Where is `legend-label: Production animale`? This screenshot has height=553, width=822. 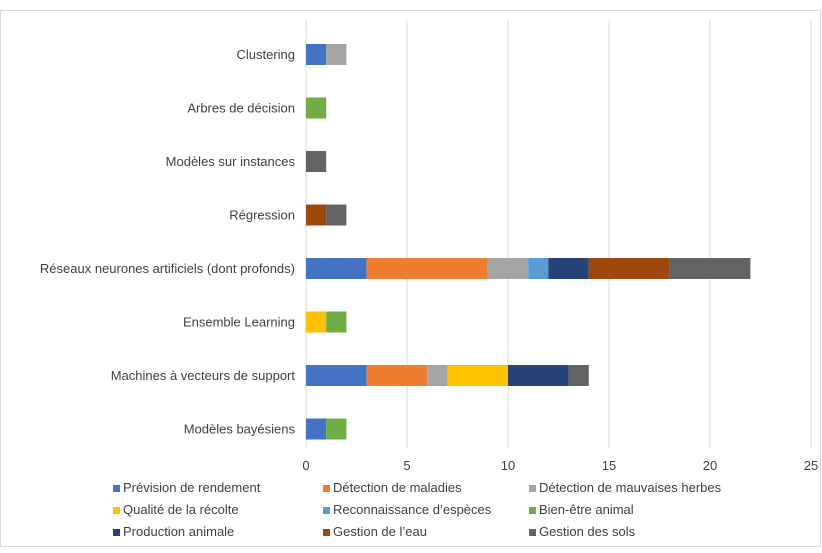
legend-label: Production animale is located at coordinates (178, 531).